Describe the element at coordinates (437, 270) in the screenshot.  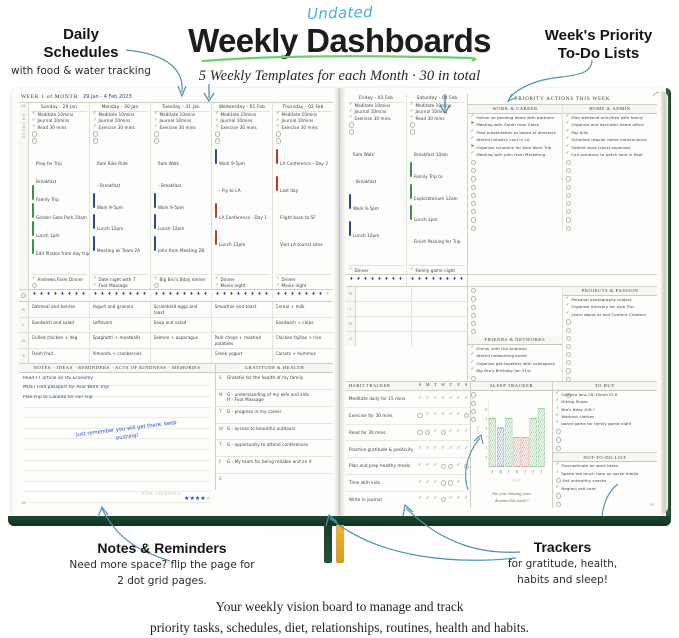
I see `evening-item: ✓ Family game night` at that location.